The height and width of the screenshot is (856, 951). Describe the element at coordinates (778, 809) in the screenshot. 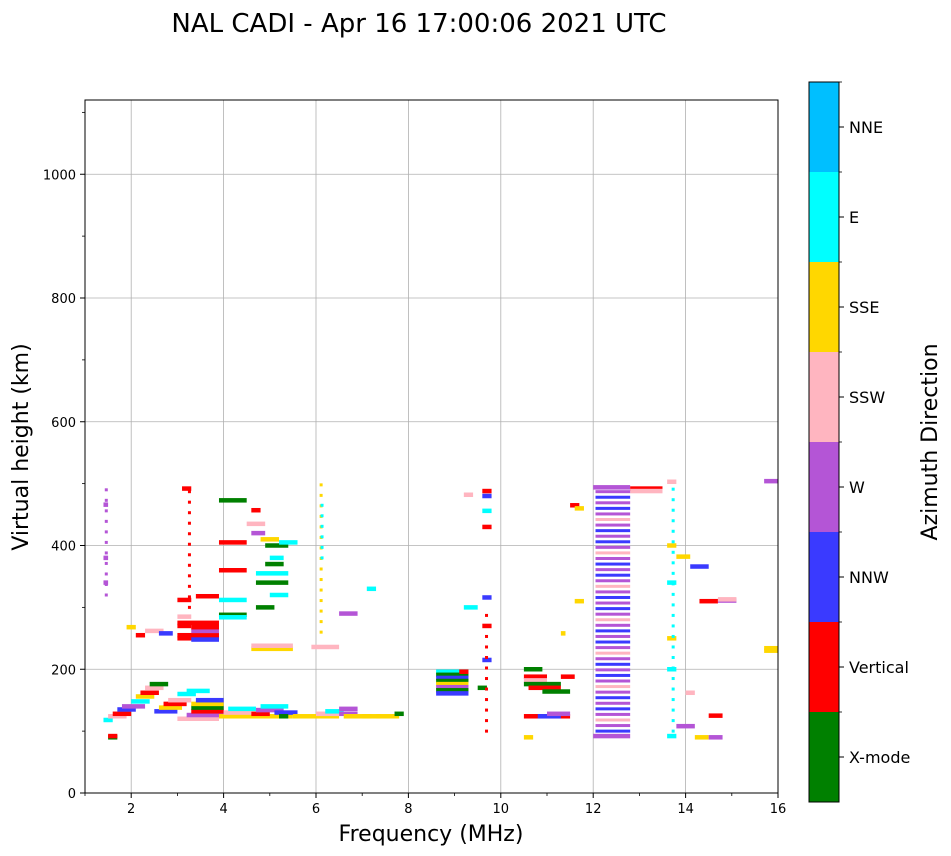

I see `x-tick-label: 16` at that location.